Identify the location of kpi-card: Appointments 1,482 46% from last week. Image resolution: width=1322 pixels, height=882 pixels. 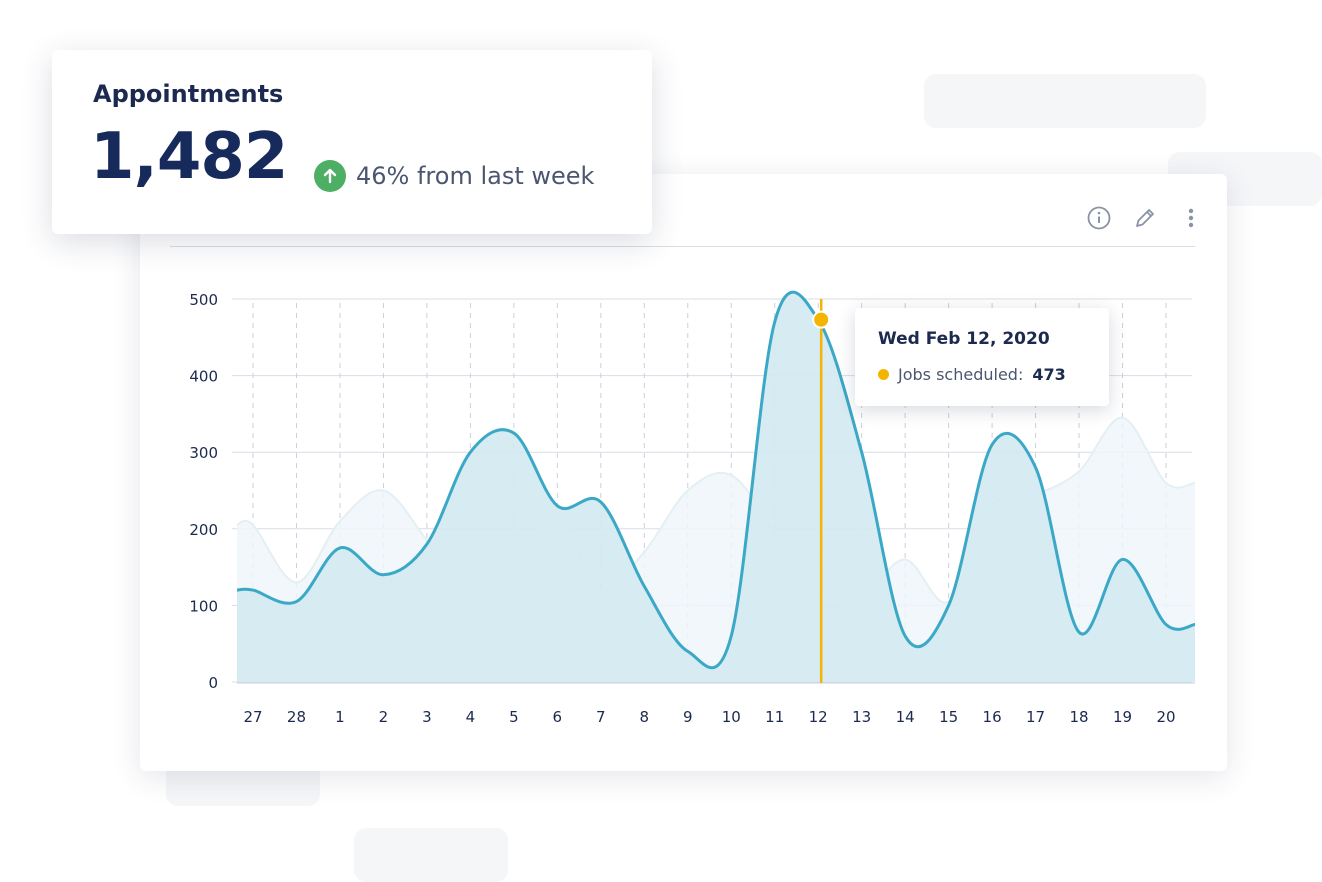
(352, 142).